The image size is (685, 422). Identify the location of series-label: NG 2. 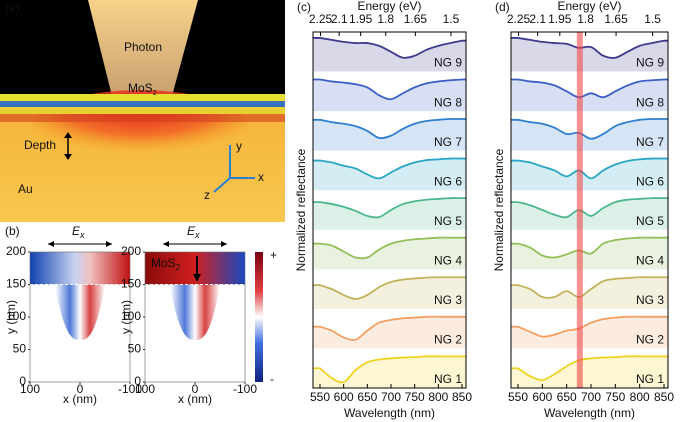
(650, 340).